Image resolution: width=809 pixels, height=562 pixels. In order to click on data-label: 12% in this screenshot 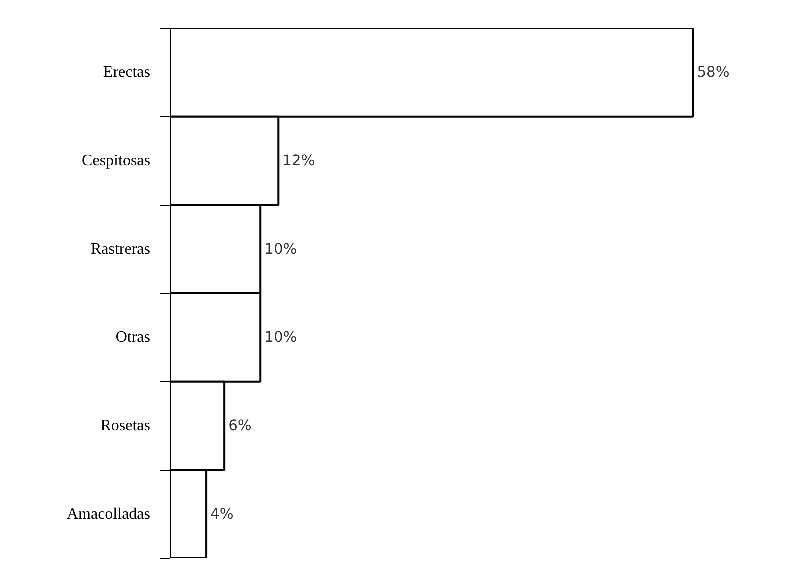, I will do `click(299, 161)`.